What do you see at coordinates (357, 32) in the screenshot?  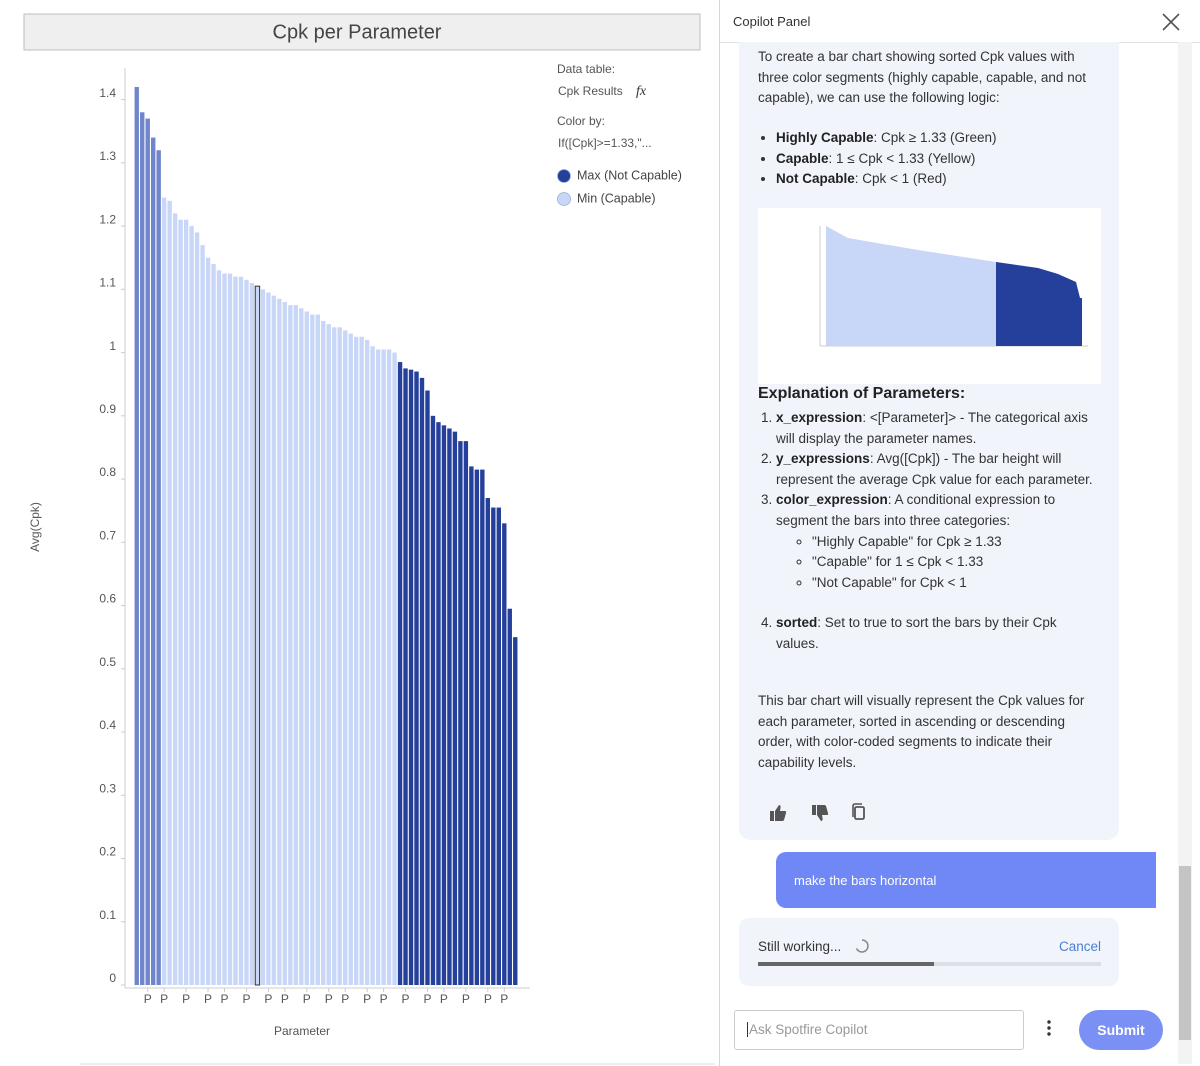 I see `chart-title: Cpk per Parameter` at bounding box center [357, 32].